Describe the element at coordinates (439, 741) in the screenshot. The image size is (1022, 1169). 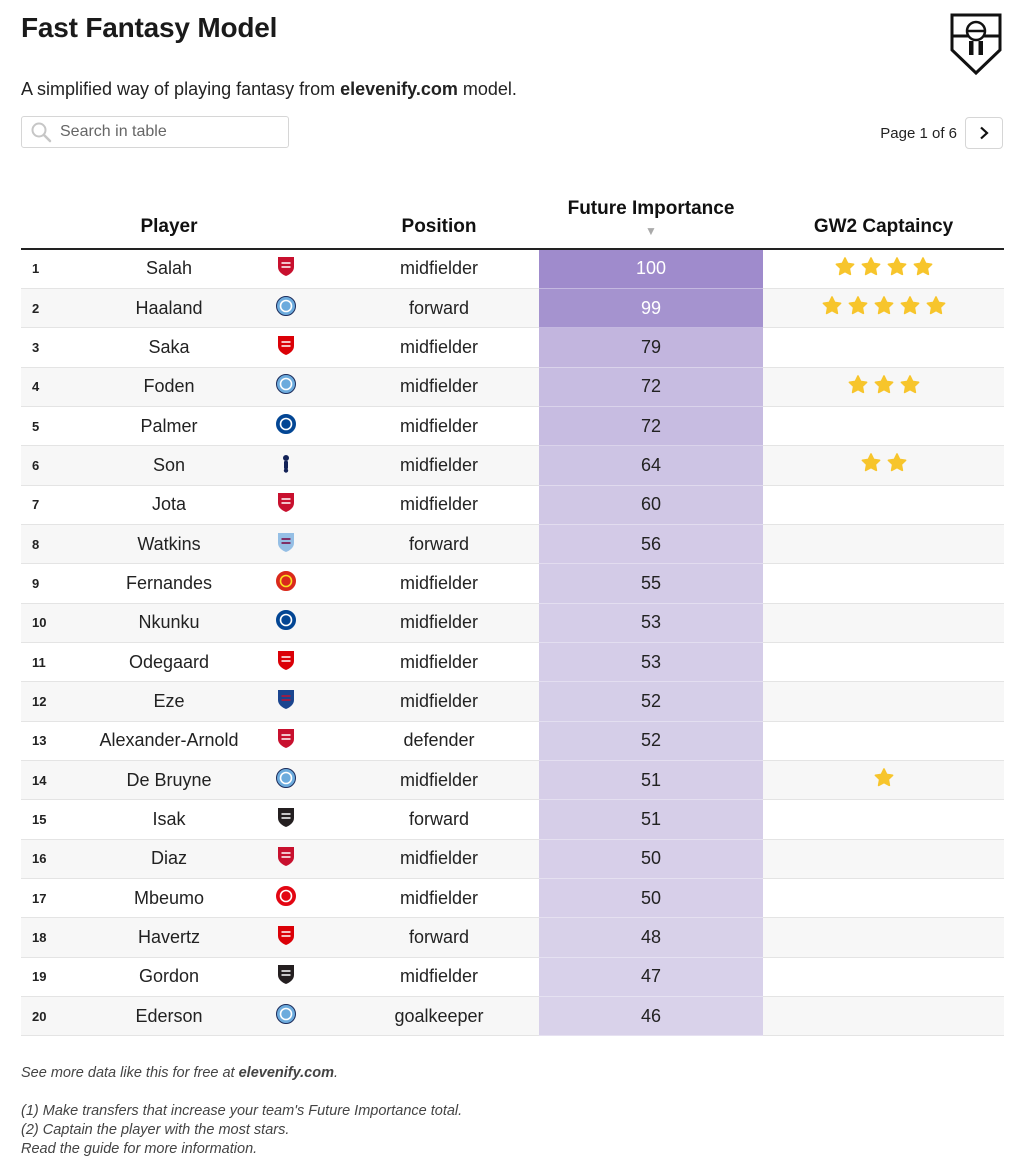
I see `position-cell: defender` at that location.